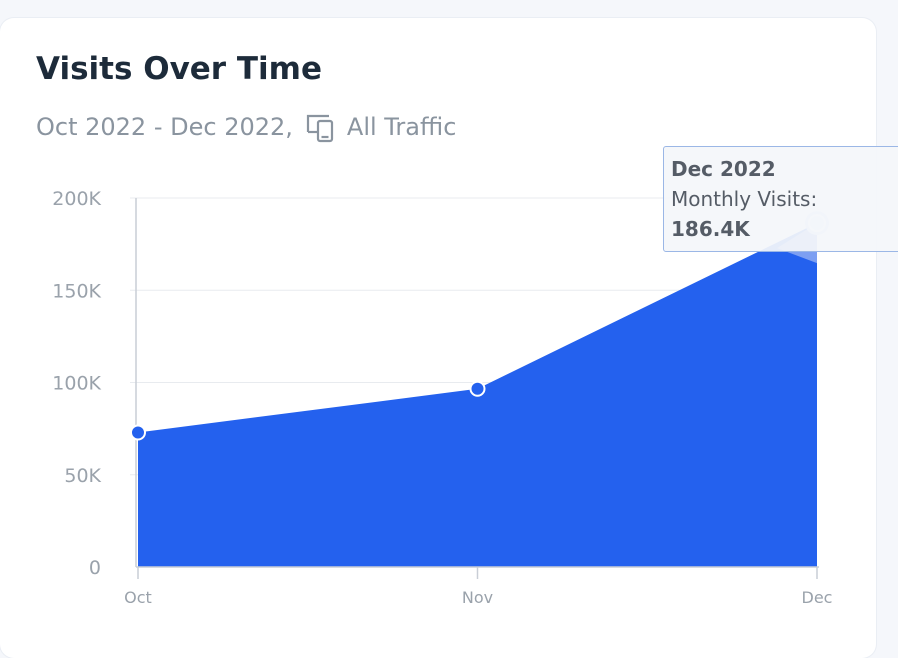 This screenshot has height=658, width=898. I want to click on tooltip-title: Dec 2022, so click(723, 169).